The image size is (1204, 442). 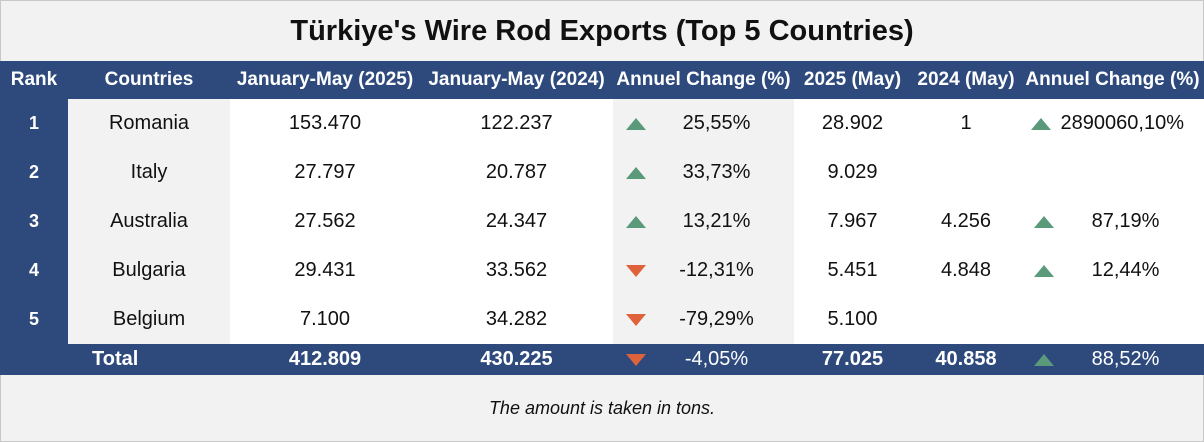 I want to click on jan-may-2025-cell: 27.797, so click(x=325, y=172).